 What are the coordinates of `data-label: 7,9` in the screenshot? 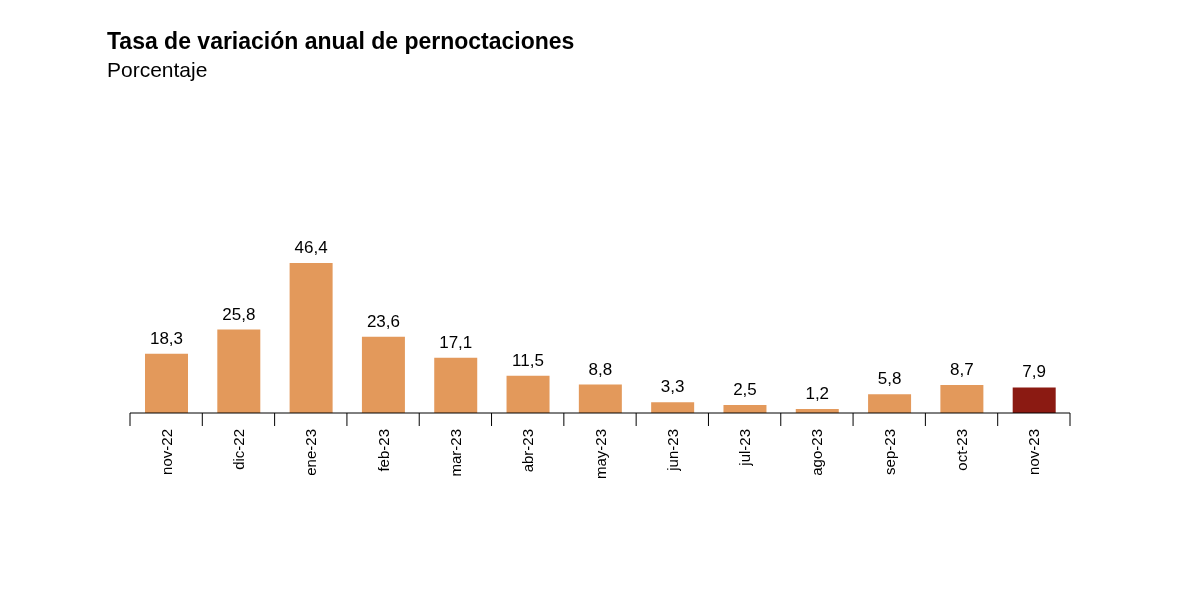 It's located at (1034, 372).